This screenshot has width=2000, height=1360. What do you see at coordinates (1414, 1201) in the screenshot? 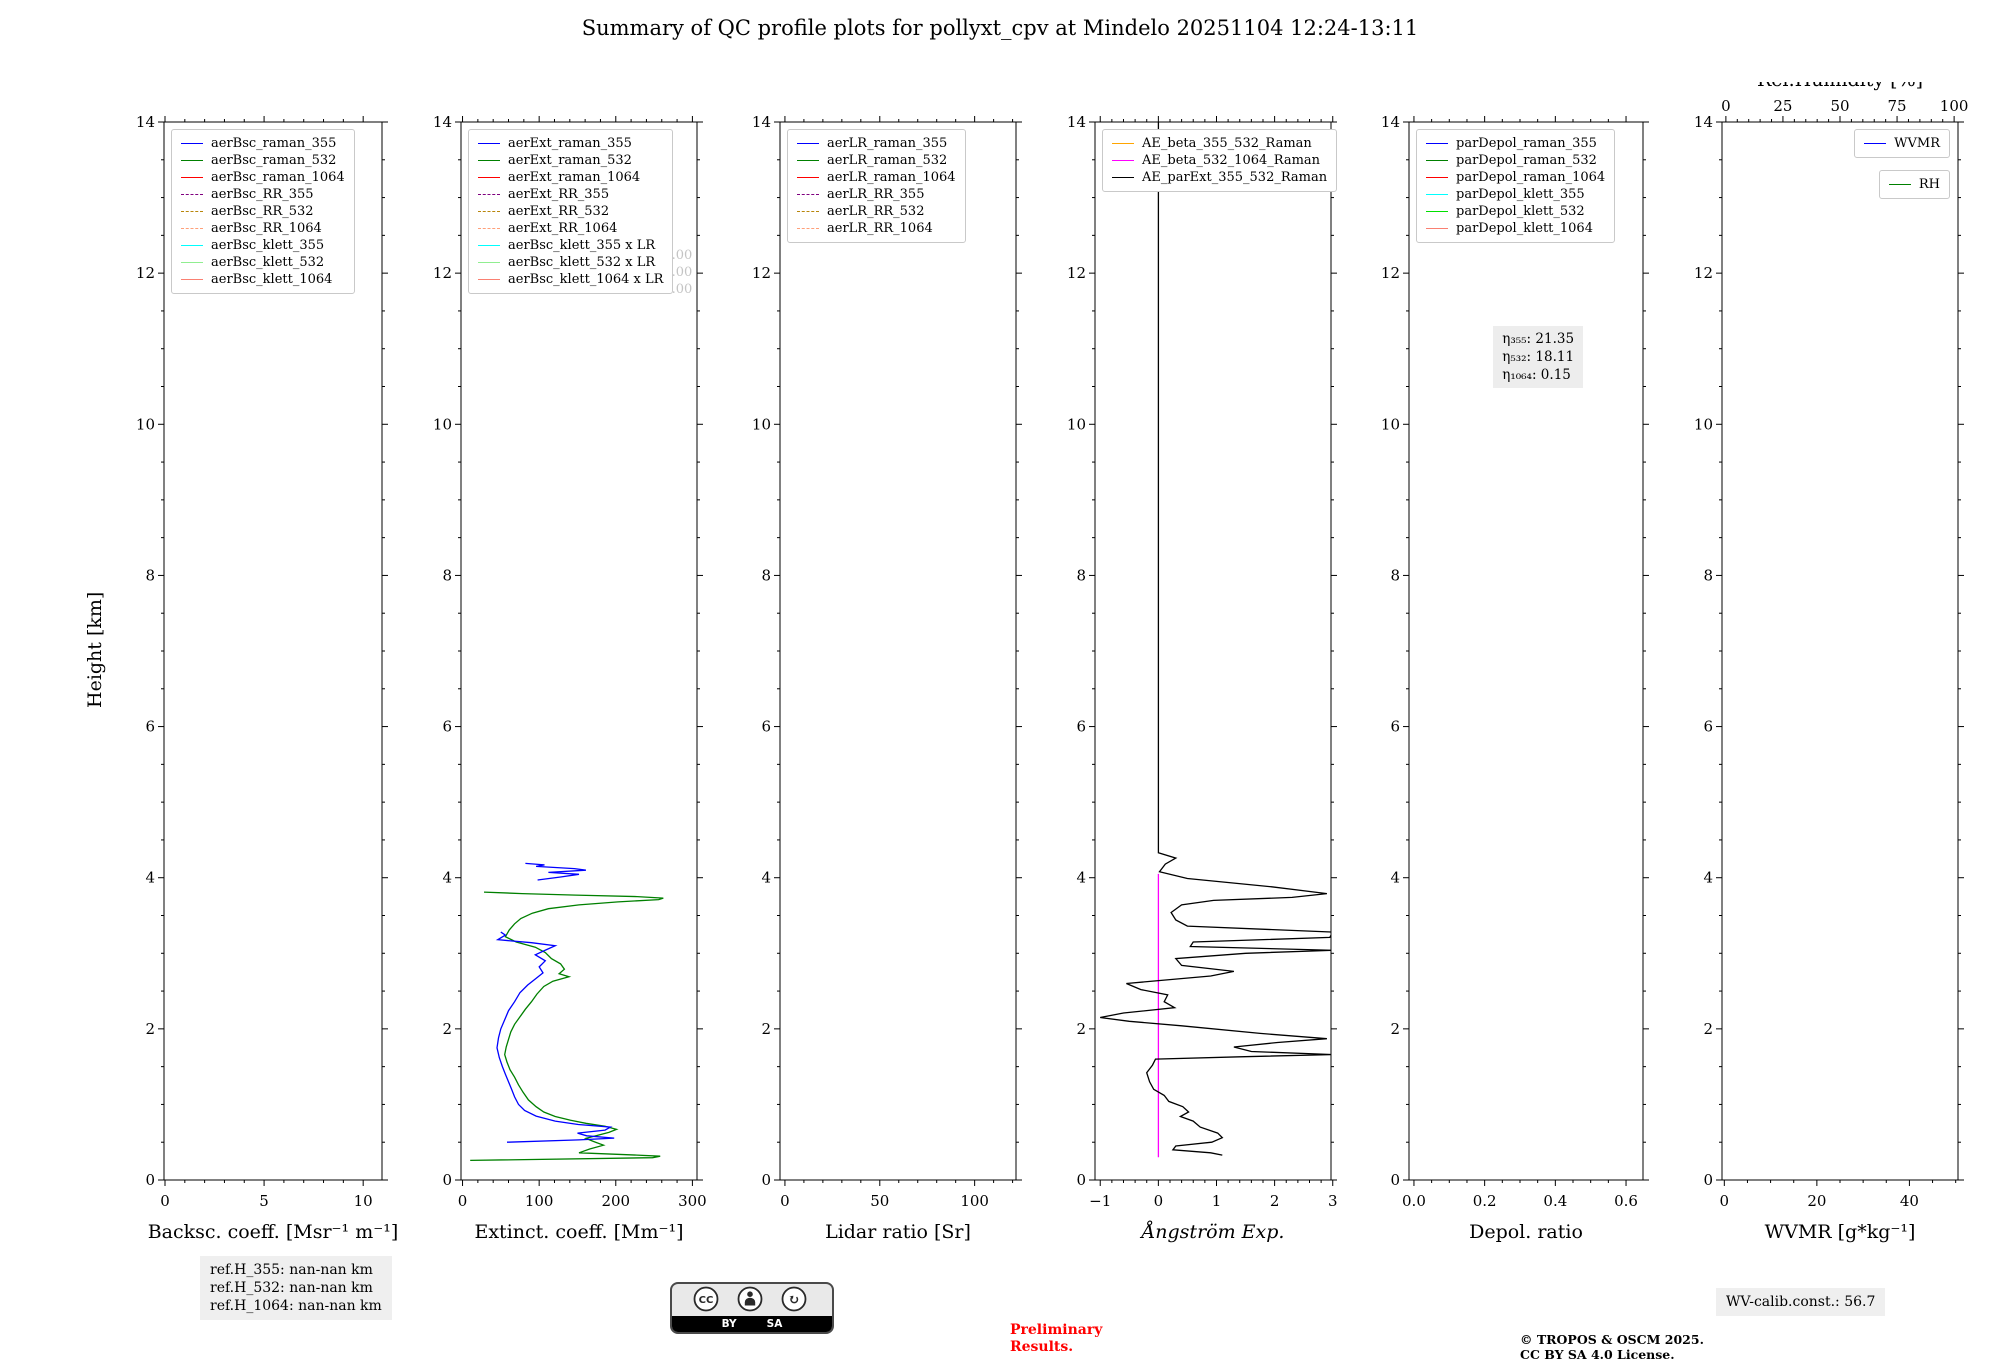
I see `tick-label: 0.0` at bounding box center [1414, 1201].